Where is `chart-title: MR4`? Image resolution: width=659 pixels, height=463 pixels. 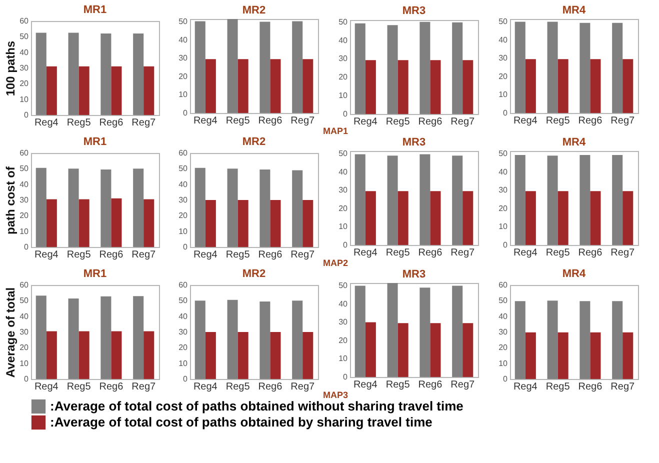 chart-title: MR4 is located at coordinates (574, 142).